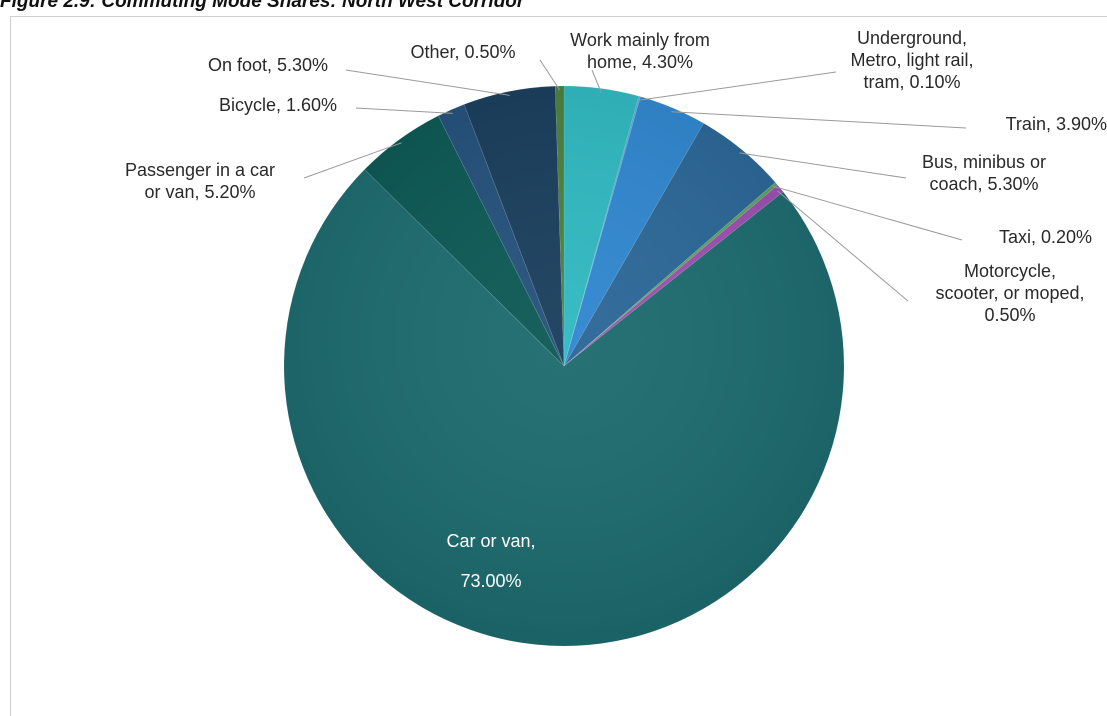 This screenshot has height=716, width=1107. What do you see at coordinates (352, 160) in the screenshot?
I see `leader-line-passenger-in-a-car-or-van` at bounding box center [352, 160].